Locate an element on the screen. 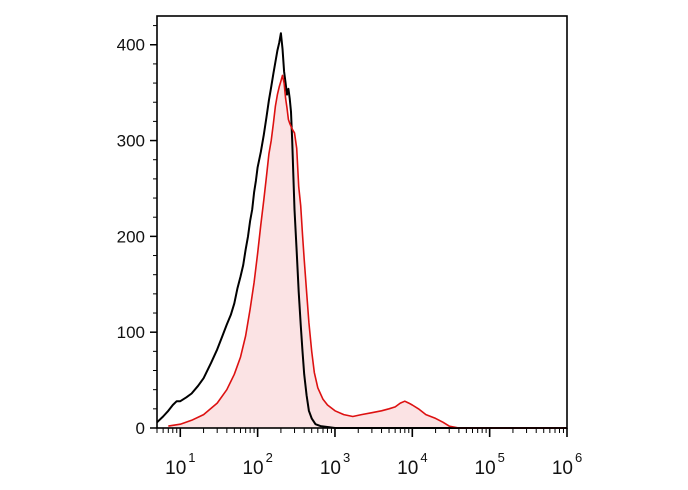 This screenshot has height=490, width=688. y-tick-label: 100 is located at coordinates (131, 332).